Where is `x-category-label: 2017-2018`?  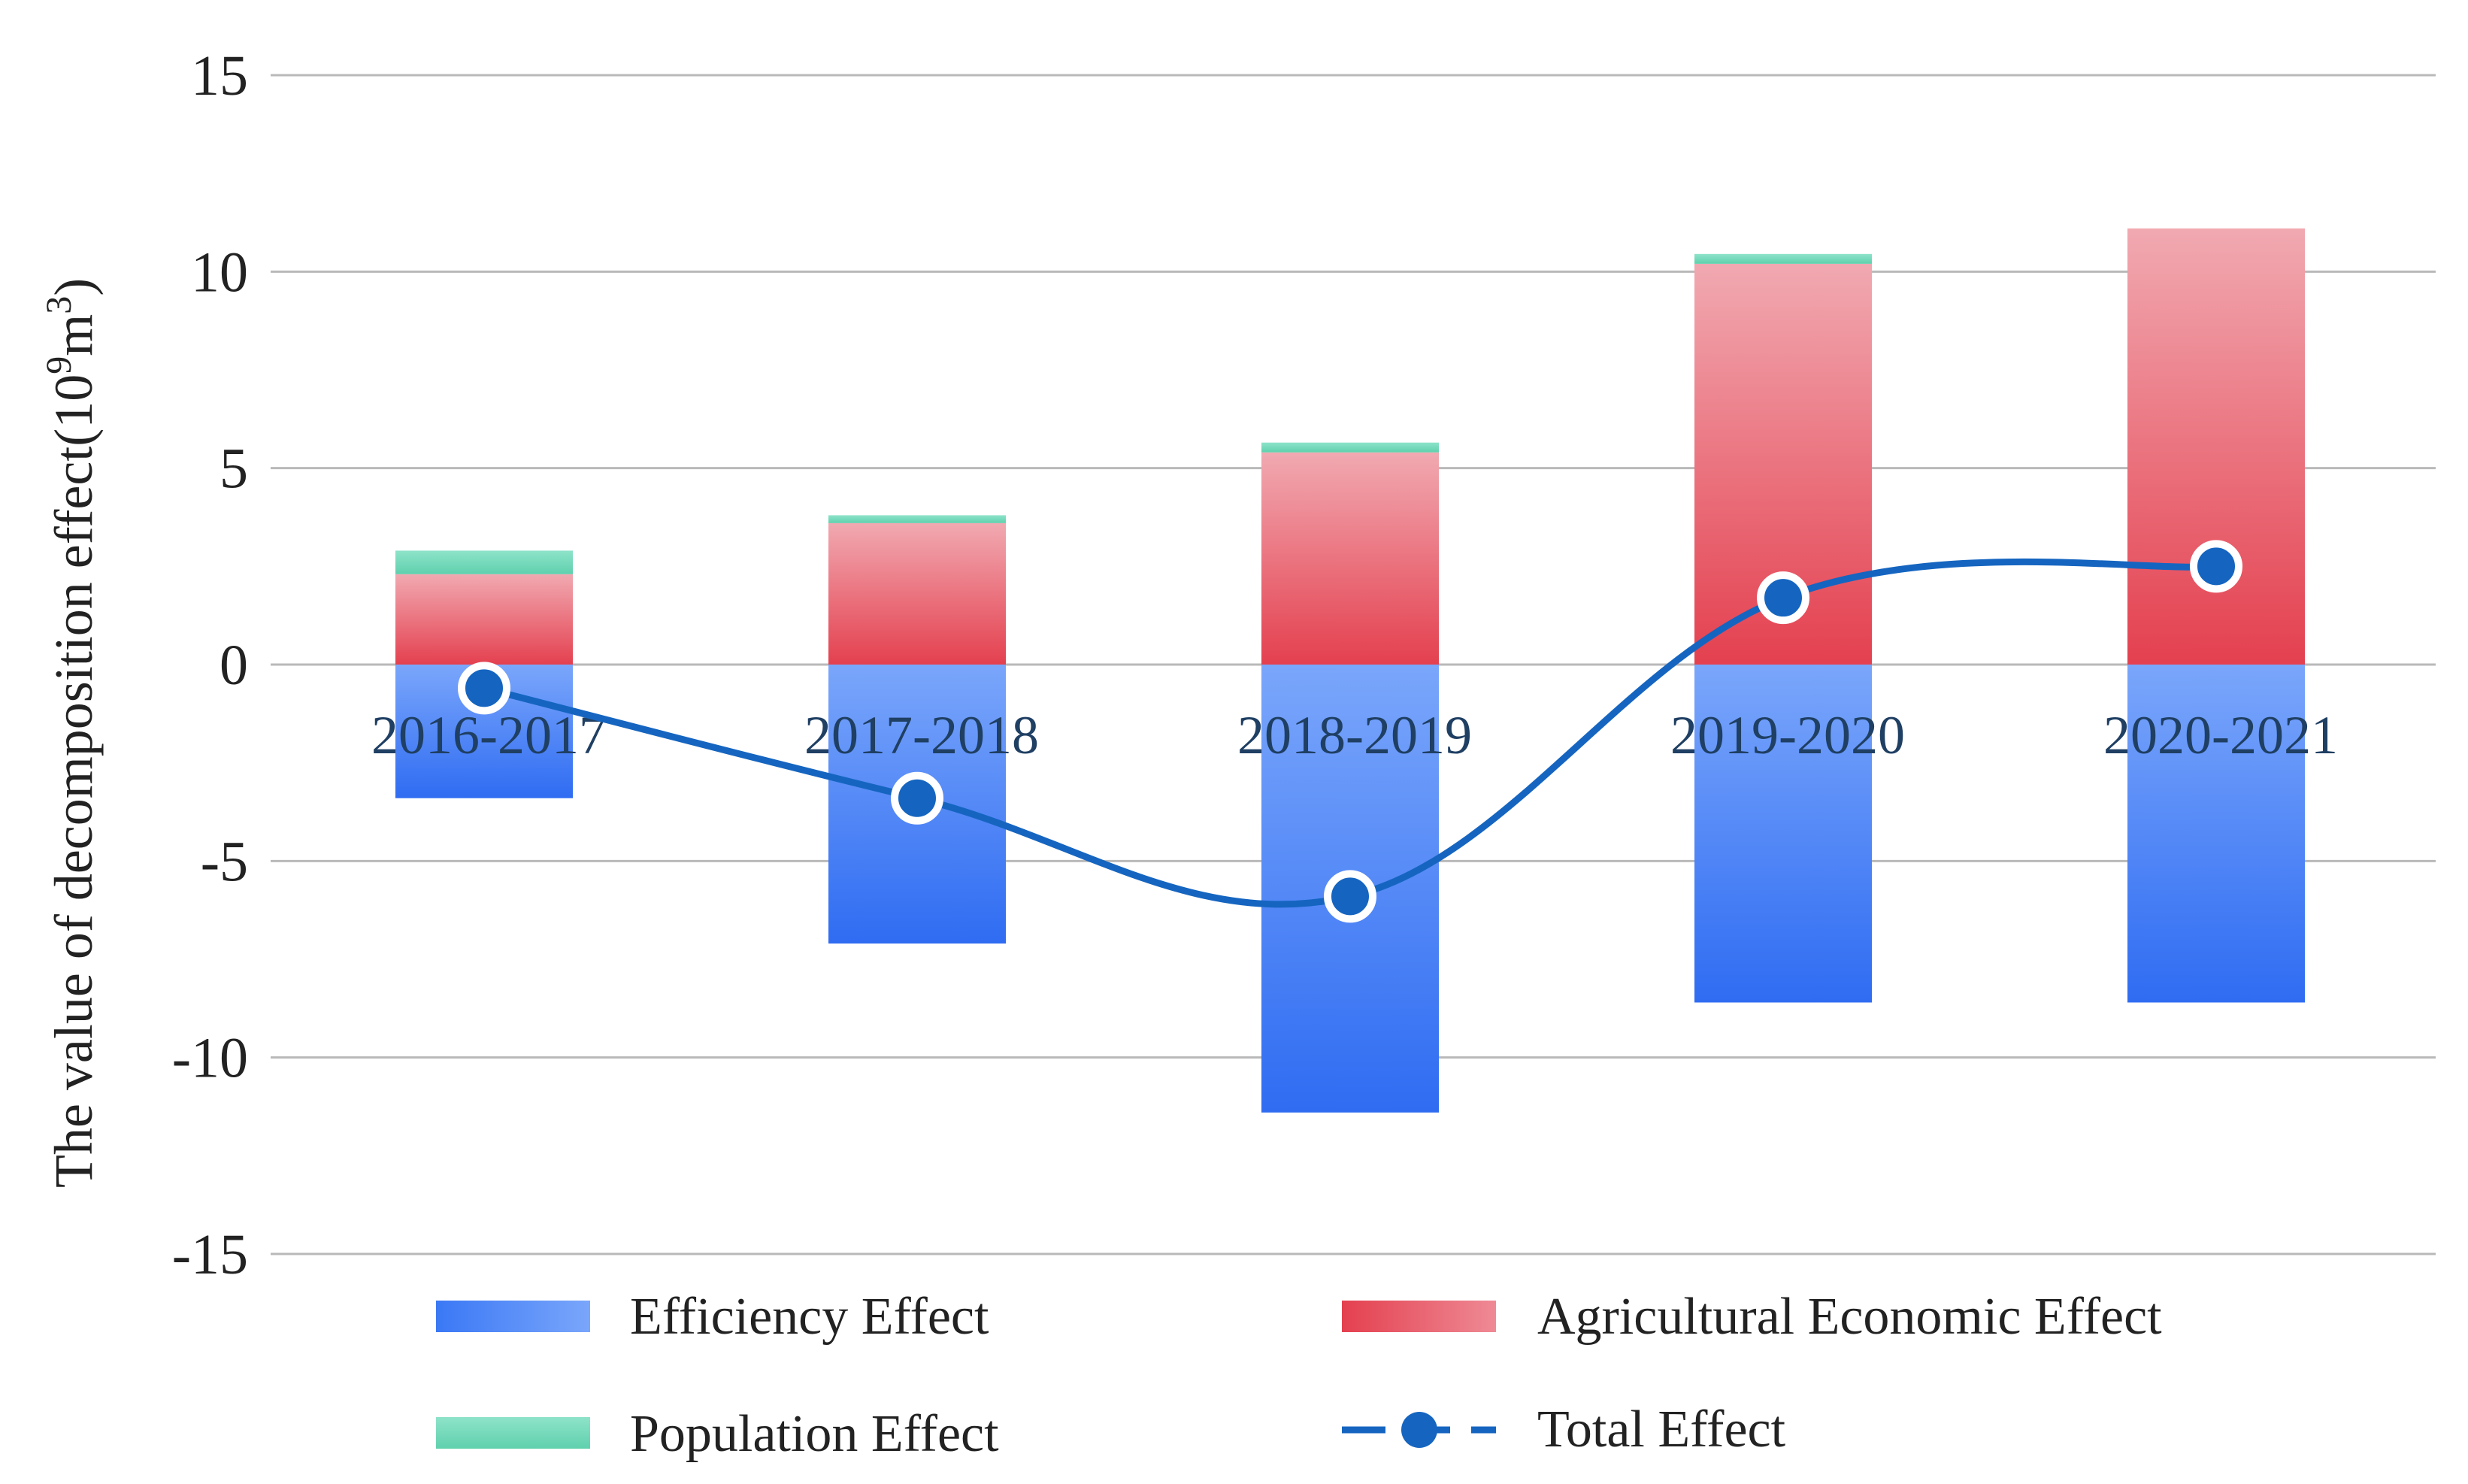 x-category-label: 2017-2018 is located at coordinates (921, 735).